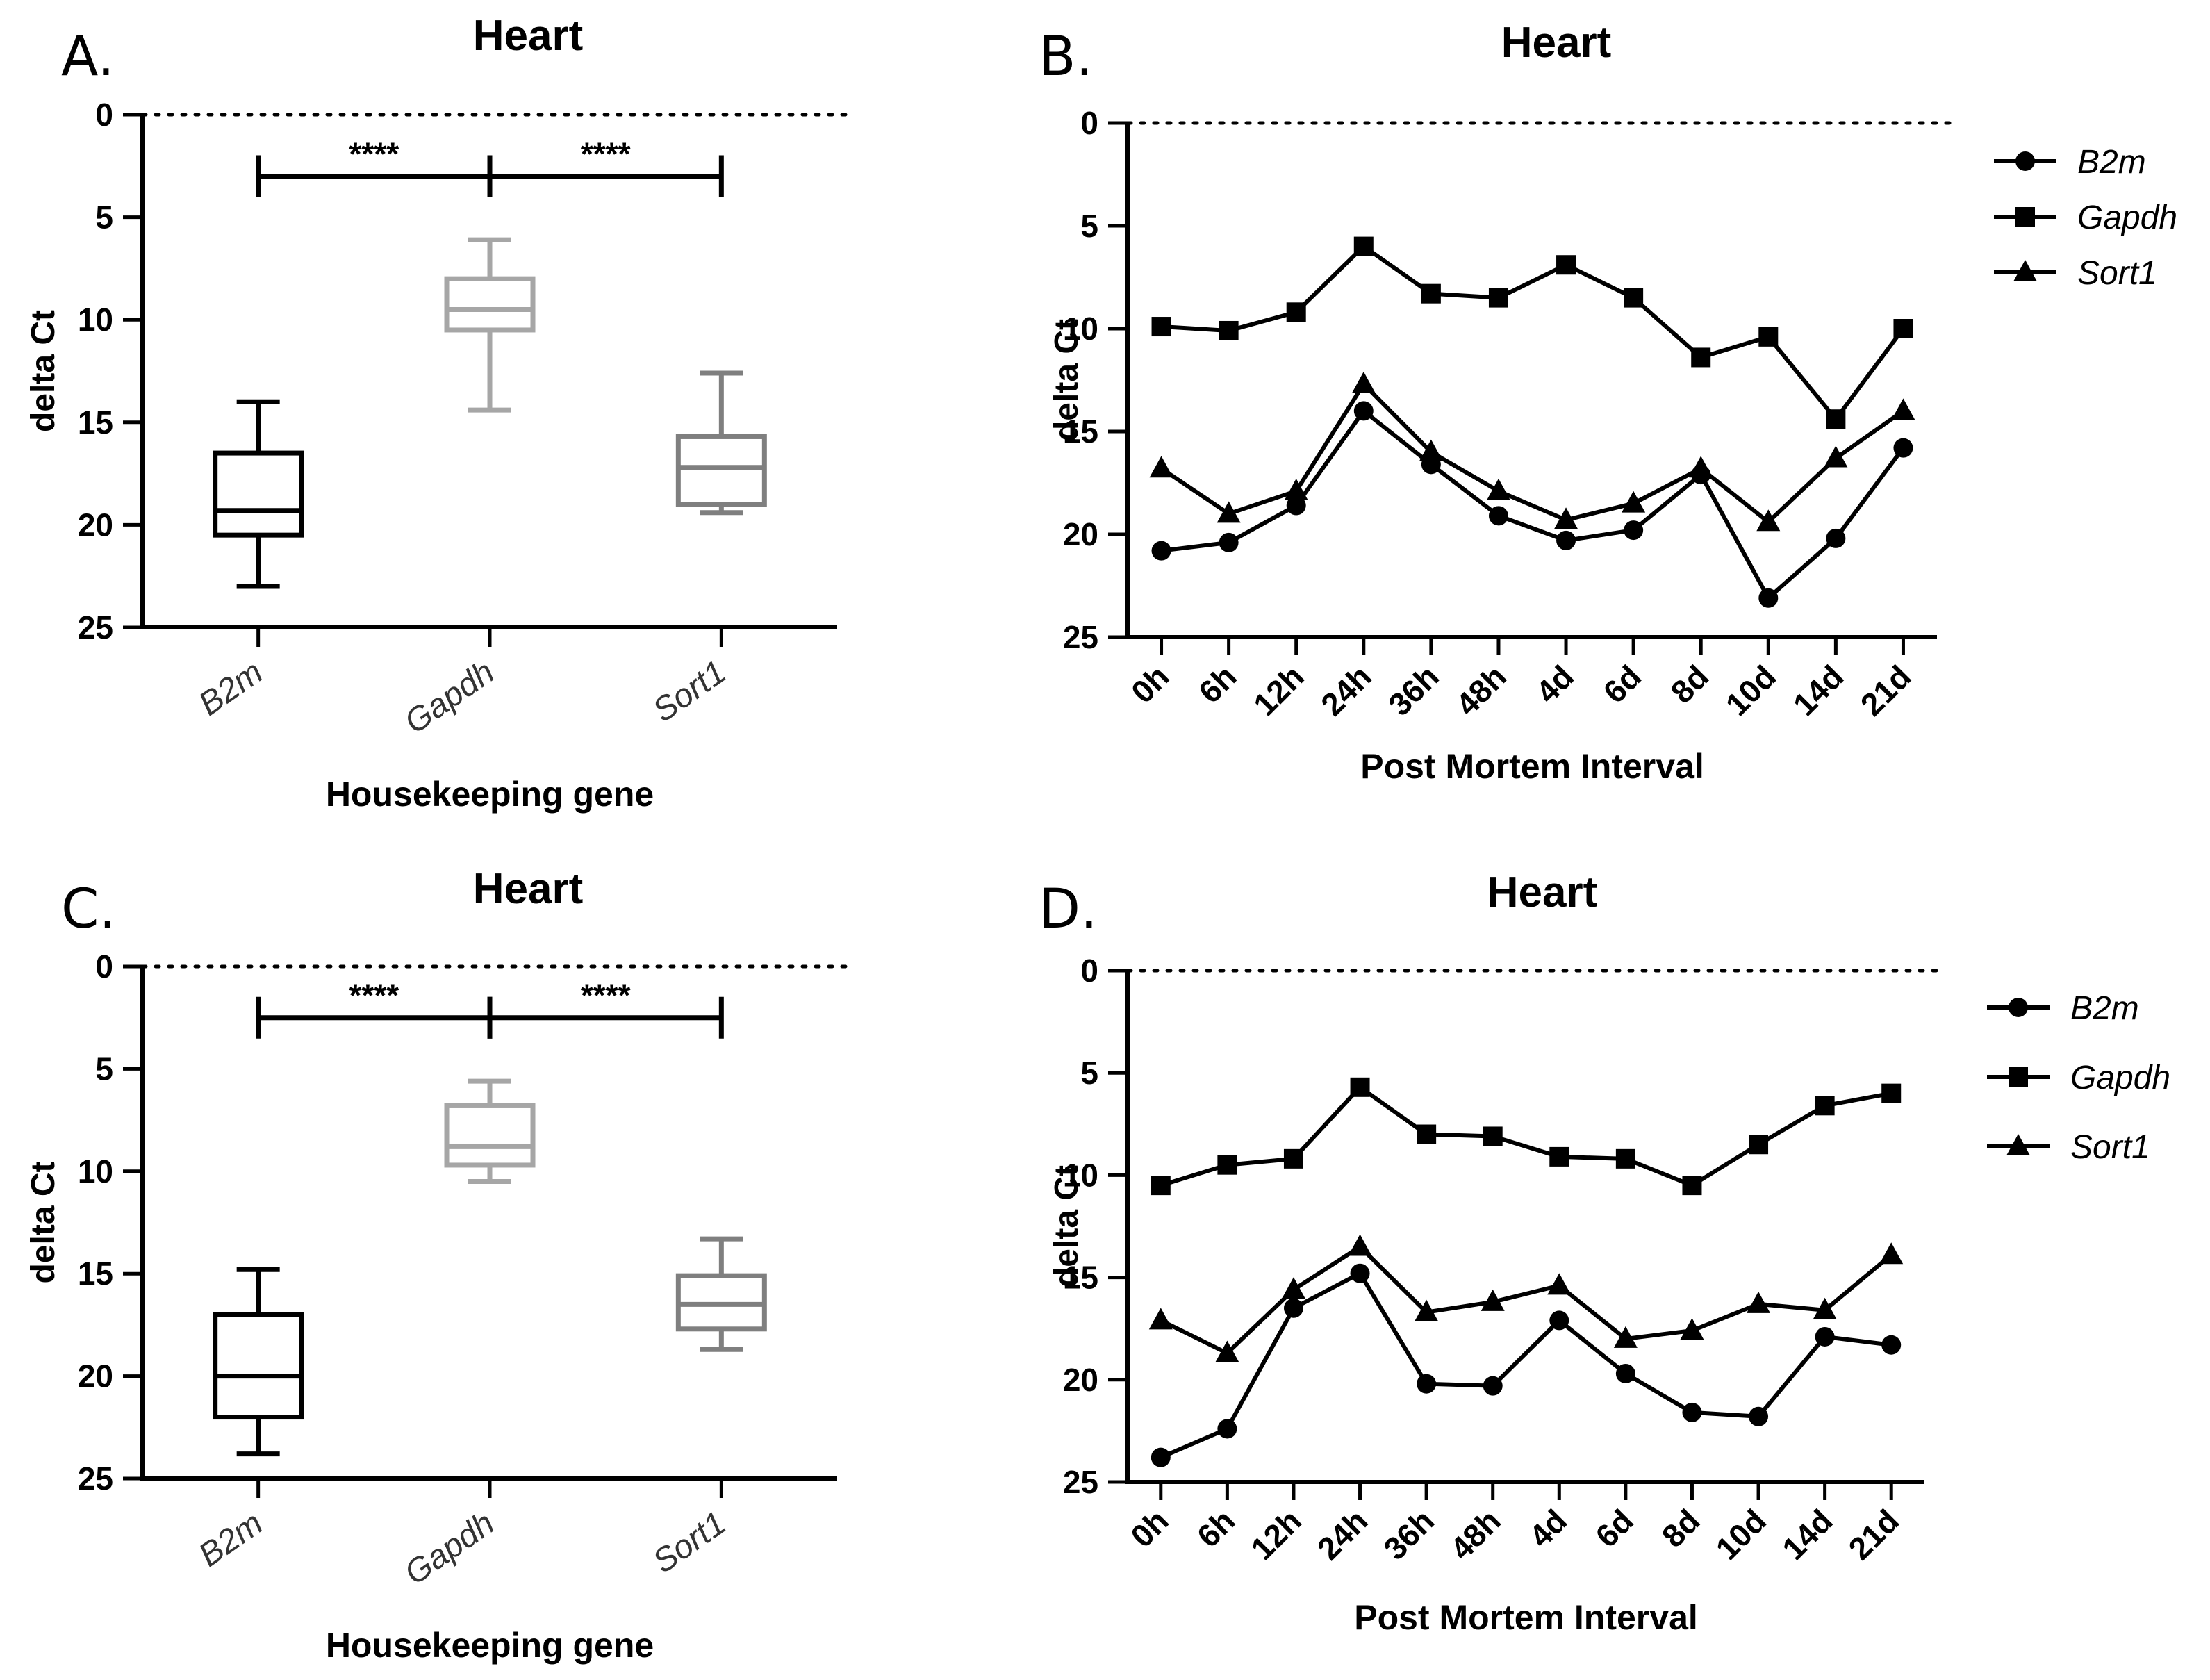  Describe the element at coordinates (1557, 43) in the screenshot. I see `chart-title: Heart` at that location.